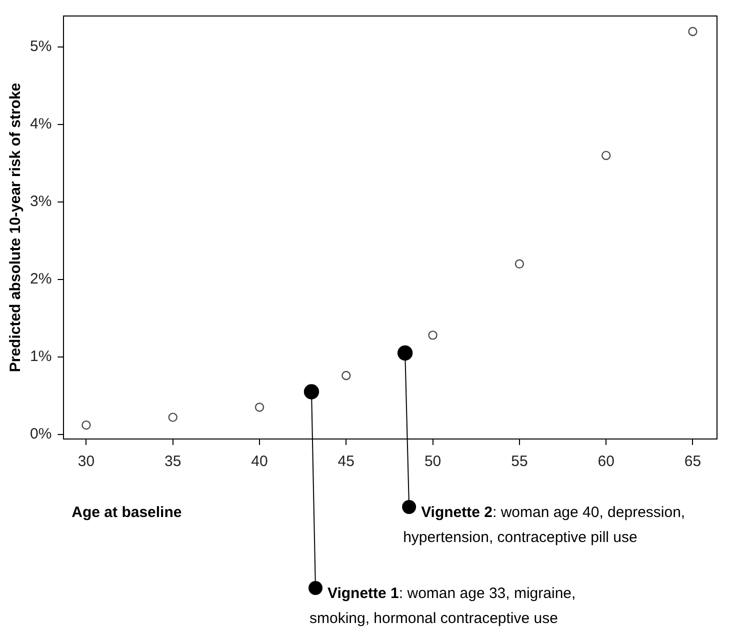 The image size is (753, 637). What do you see at coordinates (41, 433) in the screenshot?
I see `y-tick-label: 0%` at bounding box center [41, 433].